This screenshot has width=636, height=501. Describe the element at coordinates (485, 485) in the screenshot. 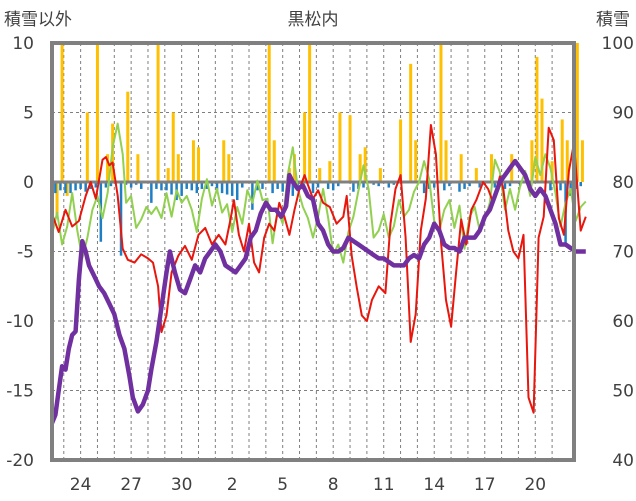

I see `x-tick-label: 17` at that location.